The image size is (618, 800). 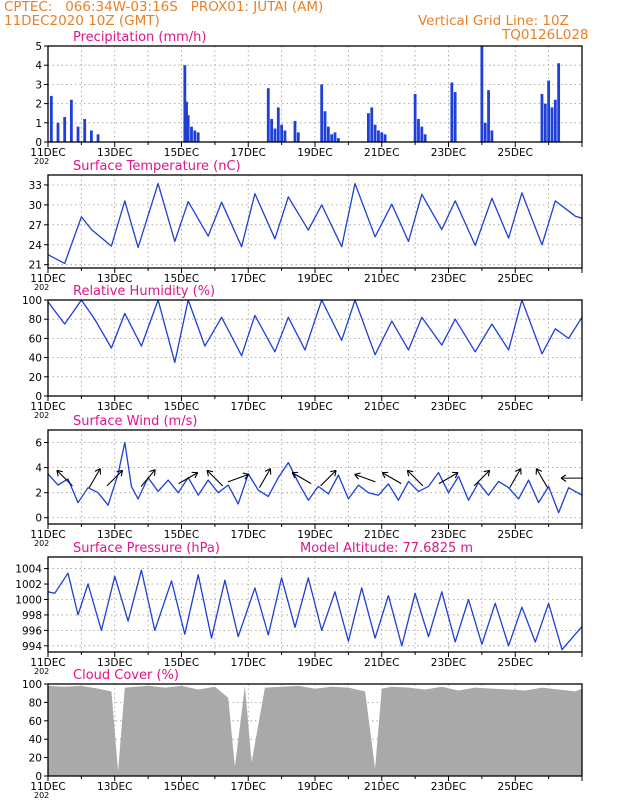 What do you see at coordinates (38, 85) in the screenshot?
I see `y-tick-label: 3` at bounding box center [38, 85].